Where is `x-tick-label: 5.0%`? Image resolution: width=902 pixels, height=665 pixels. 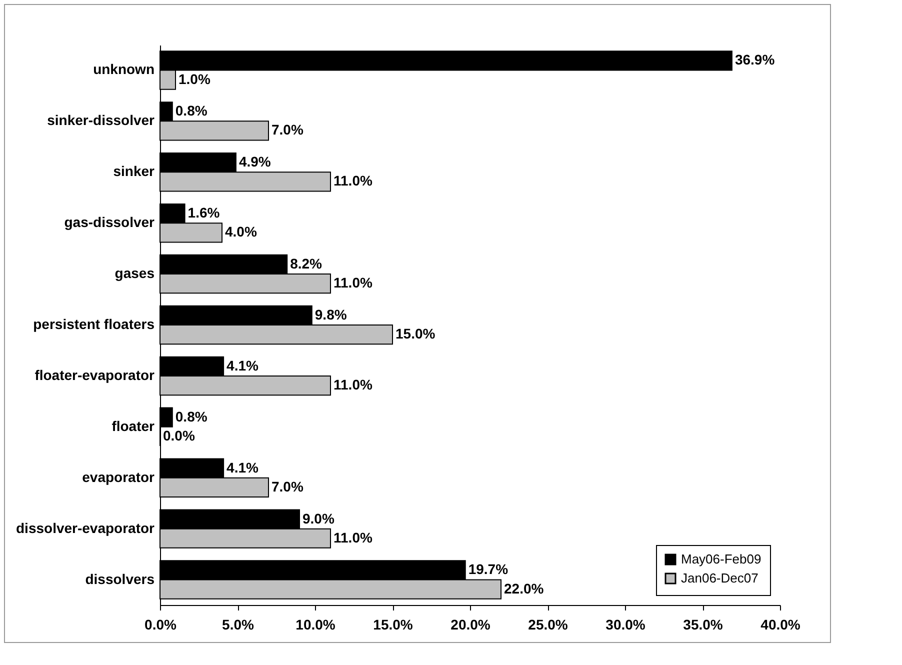
x-tick-label: 5.0% is located at coordinates (238, 624).